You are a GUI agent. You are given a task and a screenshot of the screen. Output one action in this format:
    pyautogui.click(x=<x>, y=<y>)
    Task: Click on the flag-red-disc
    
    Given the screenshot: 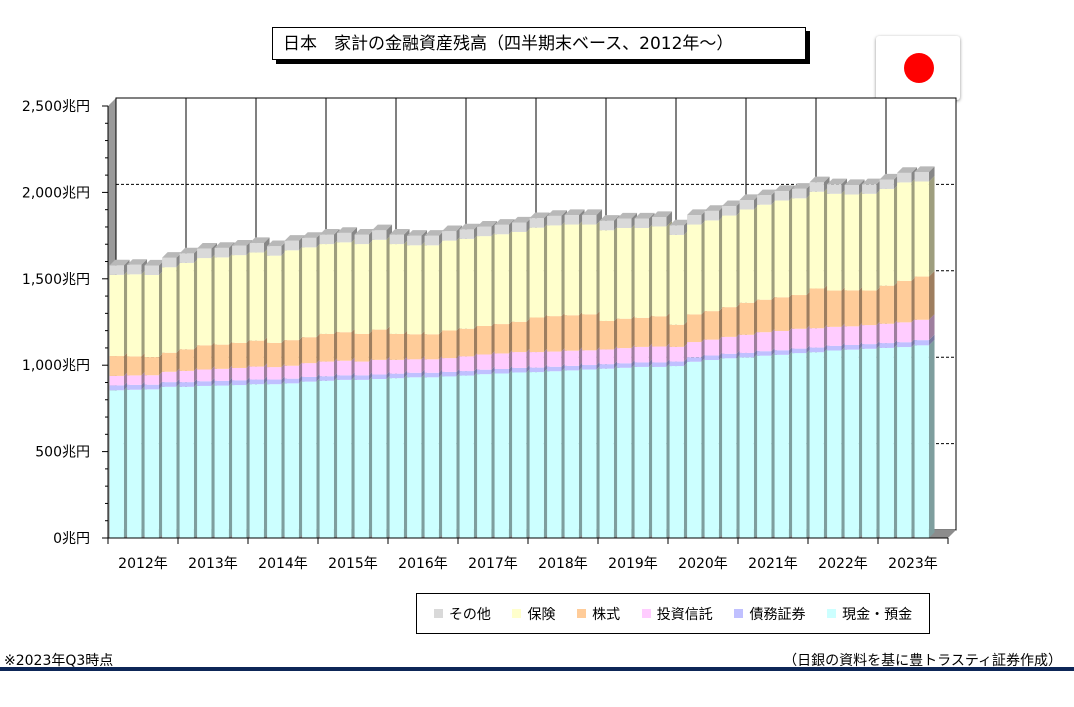 What is the action you would take?
    pyautogui.click(x=919, y=68)
    